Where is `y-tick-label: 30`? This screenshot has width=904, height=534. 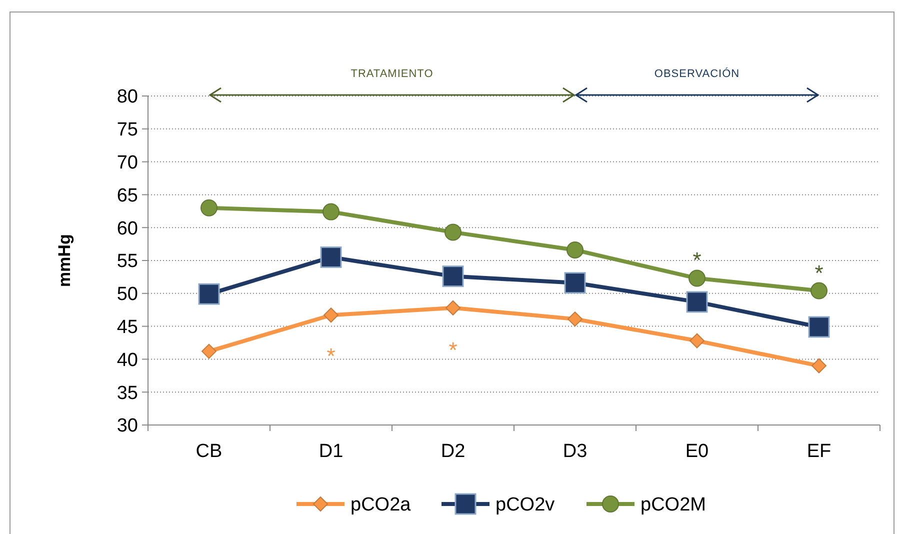 y-tick-label: 30 is located at coordinates (127, 426).